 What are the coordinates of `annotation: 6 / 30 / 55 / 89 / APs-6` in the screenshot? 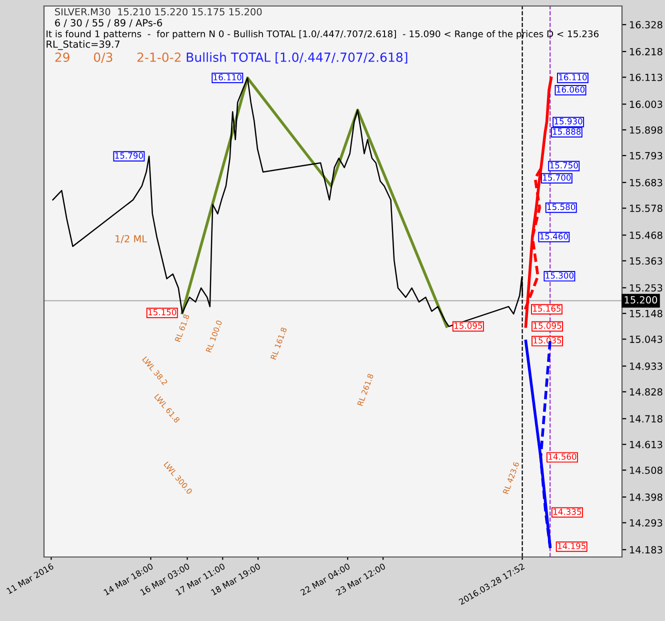 It's located at (108, 23).